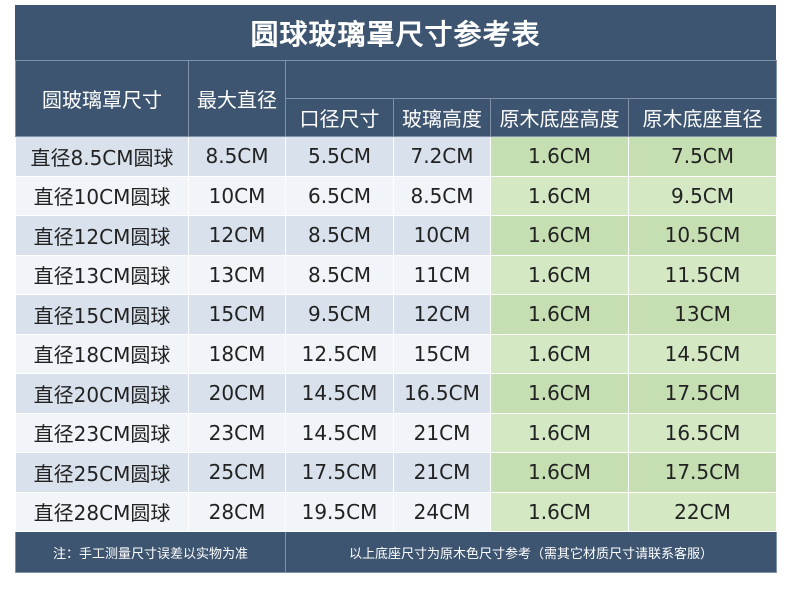 The height and width of the screenshot is (590, 790). What do you see at coordinates (102, 472) in the screenshot?
I see `table-cell: 直径25CM圆球` at bounding box center [102, 472].